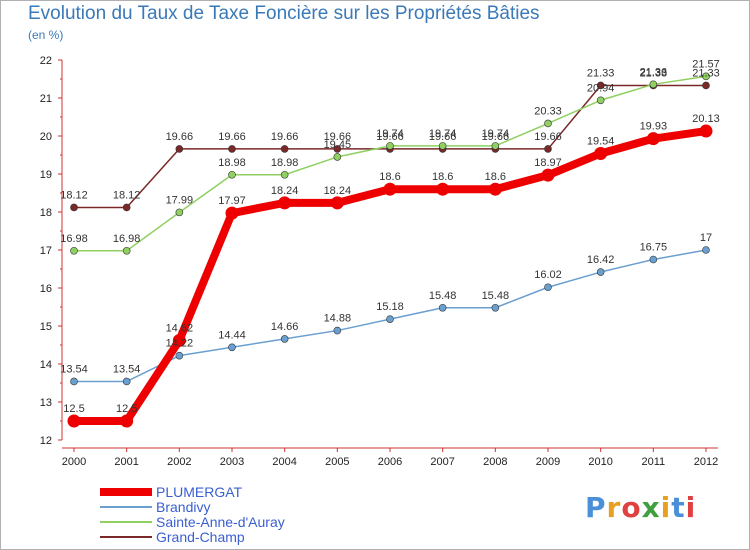 Image resolution: width=750 pixels, height=550 pixels. Describe the element at coordinates (678, 507) in the screenshot. I see `logo-letter: t` at that location.